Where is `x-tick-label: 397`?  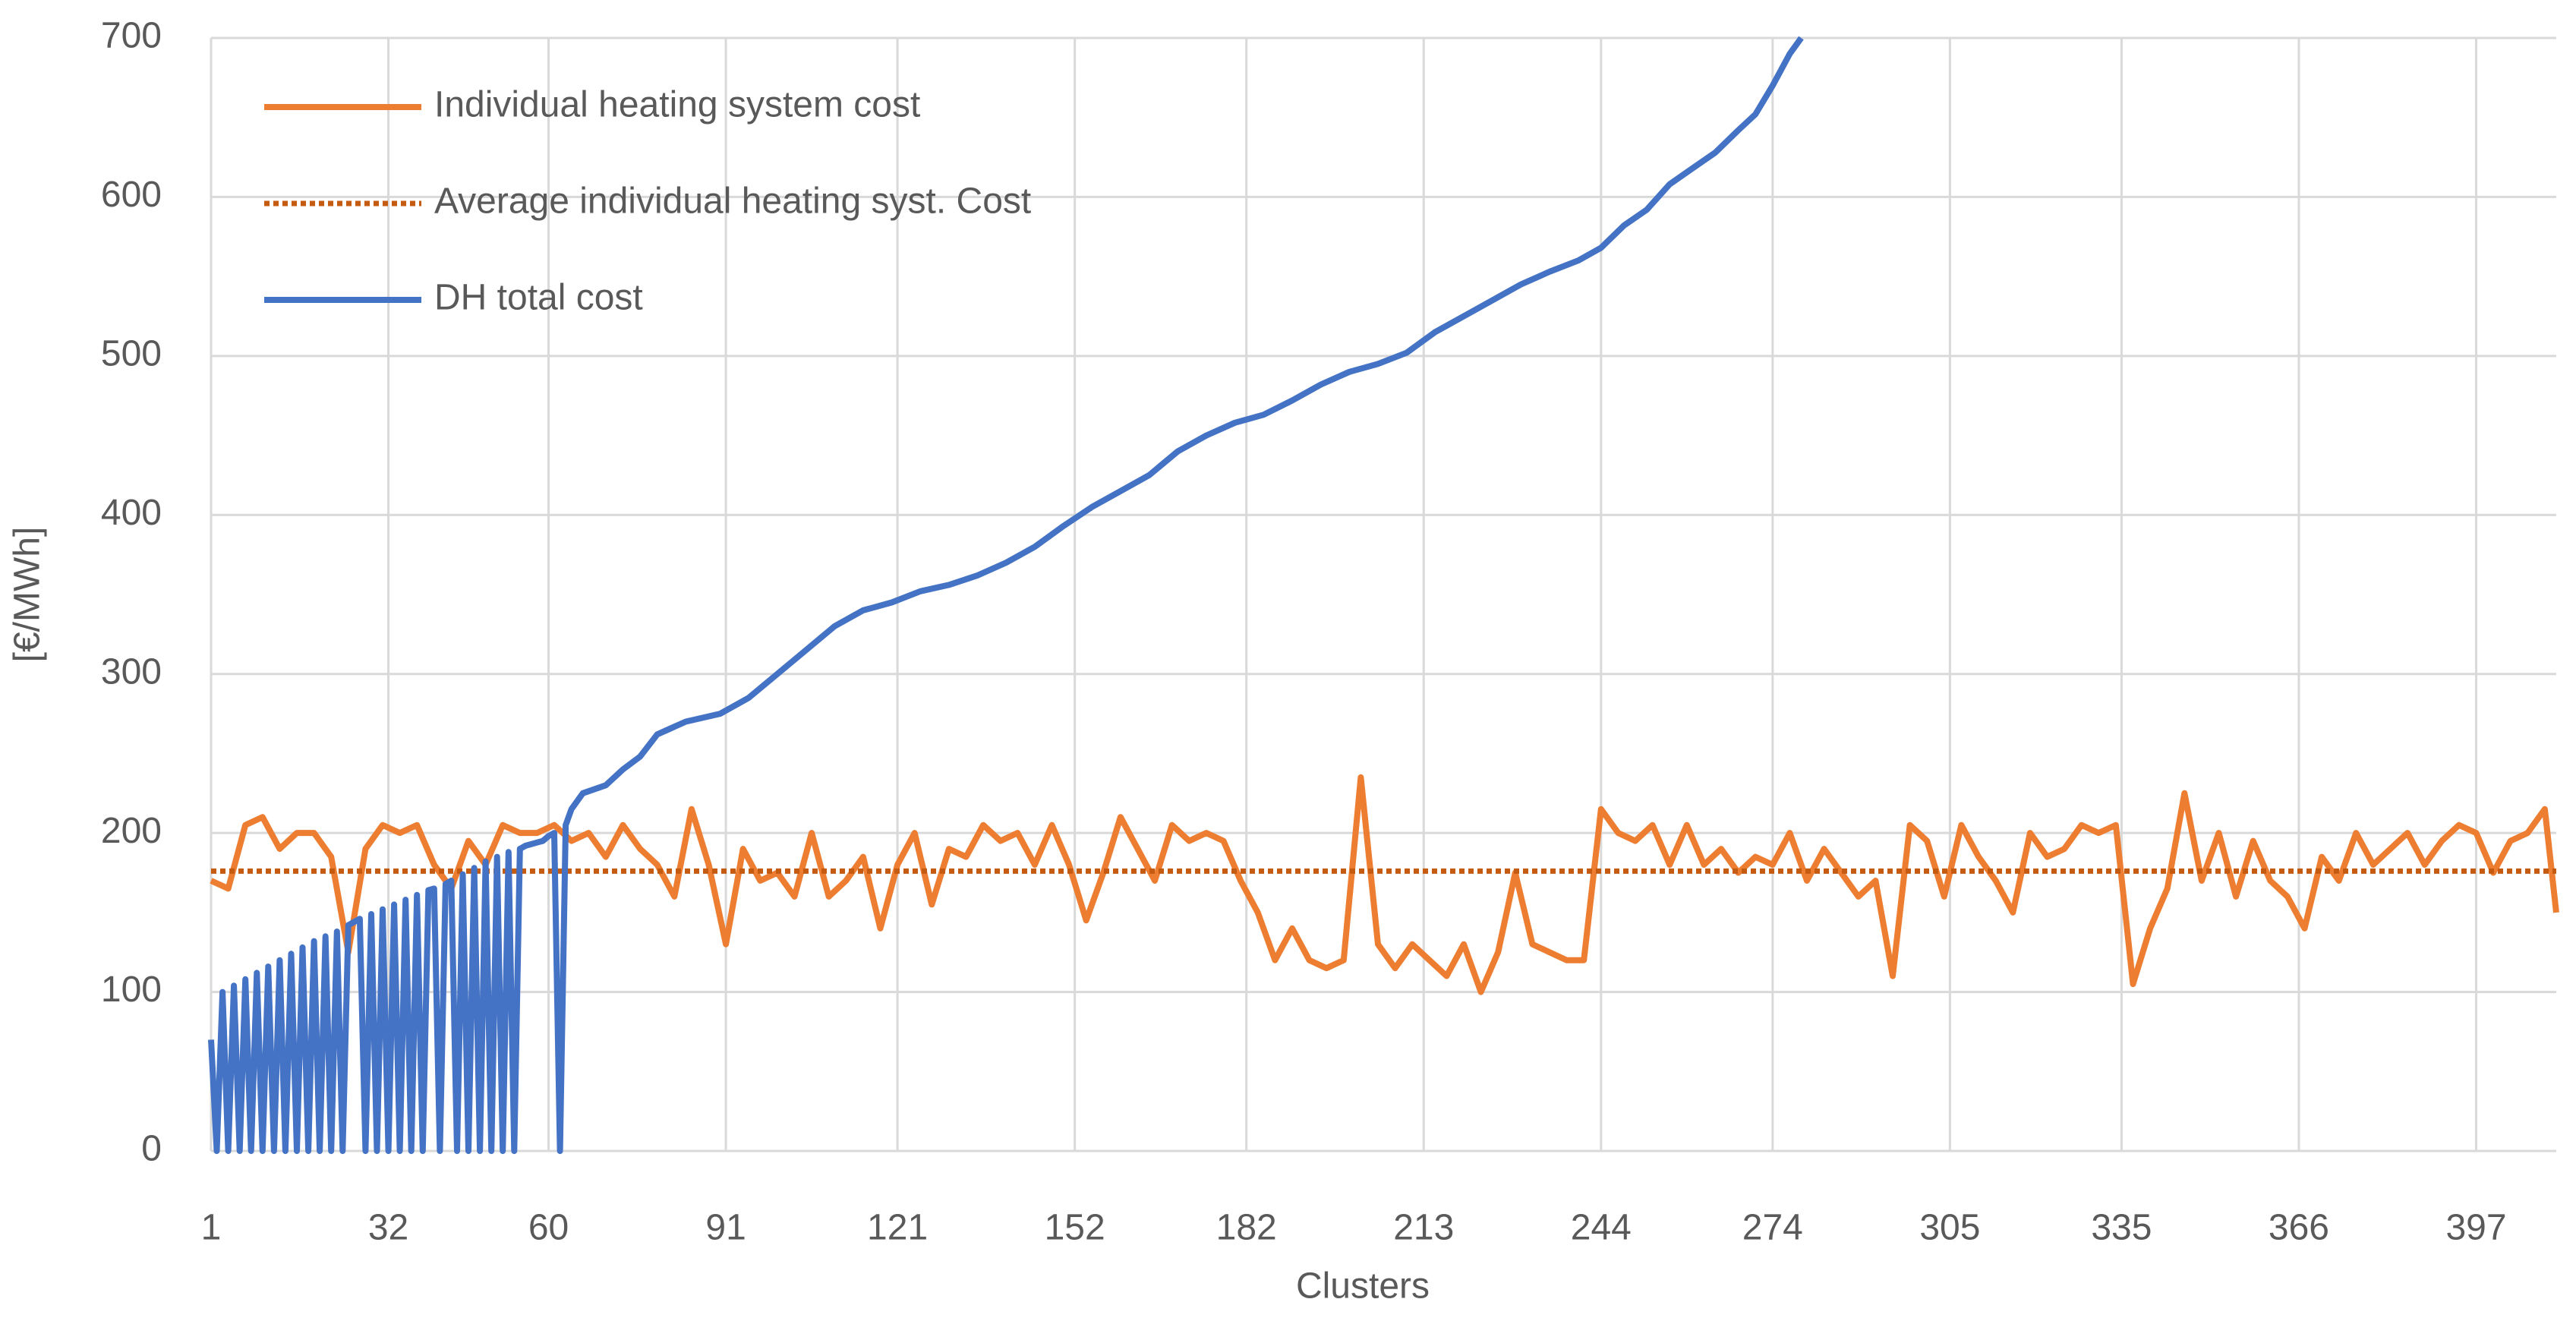 x-tick-label: 397 is located at coordinates (2475, 1228).